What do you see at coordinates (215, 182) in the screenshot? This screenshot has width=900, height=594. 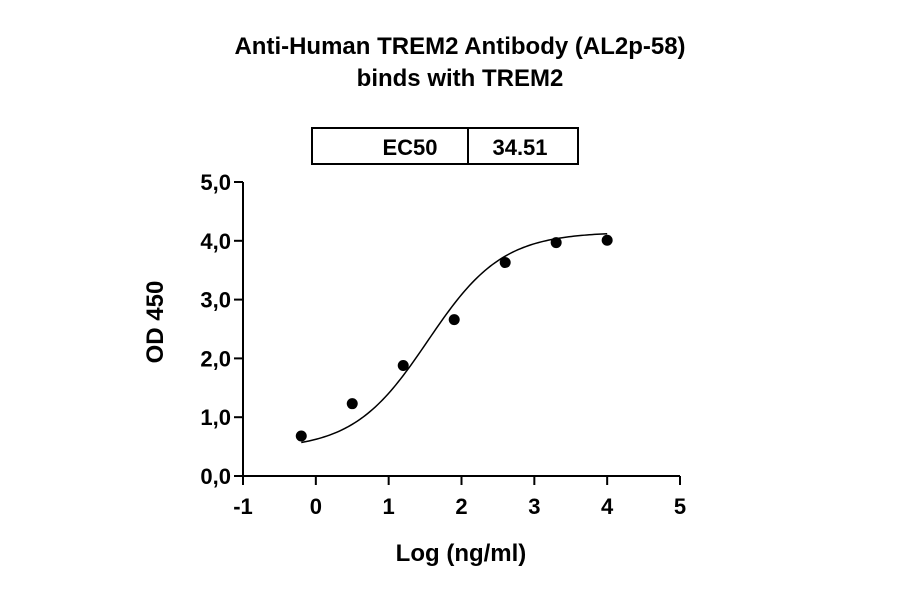 I see `y-tick-label: 5,0` at bounding box center [215, 182].